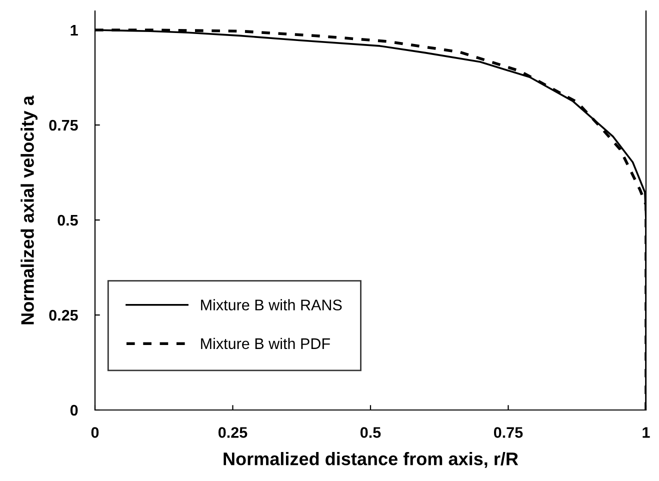 Image resolution: width=659 pixels, height=481 pixels. I want to click on y-tick-label: 1, so click(74, 30).